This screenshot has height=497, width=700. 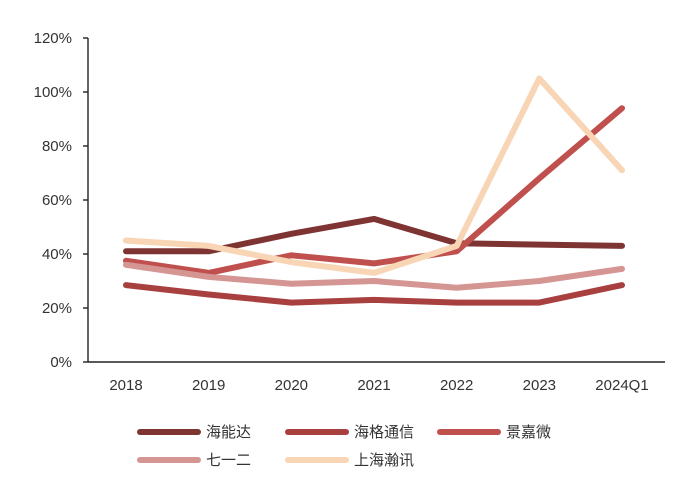 What do you see at coordinates (57, 146) in the screenshot?
I see `y-tick-label: 80%` at bounding box center [57, 146].